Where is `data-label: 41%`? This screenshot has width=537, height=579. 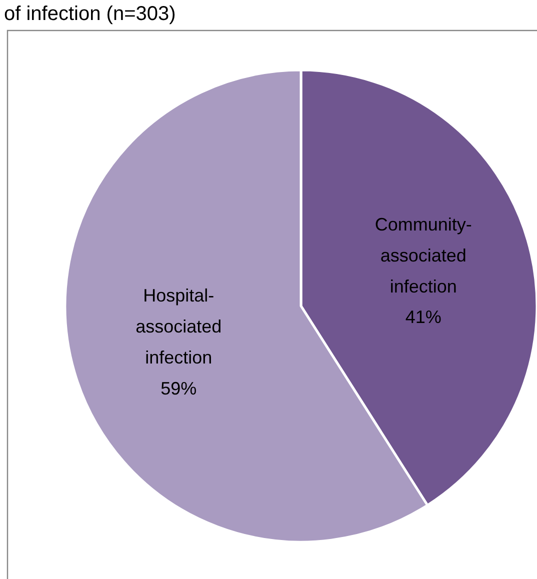 data-label: 41% is located at coordinates (423, 317).